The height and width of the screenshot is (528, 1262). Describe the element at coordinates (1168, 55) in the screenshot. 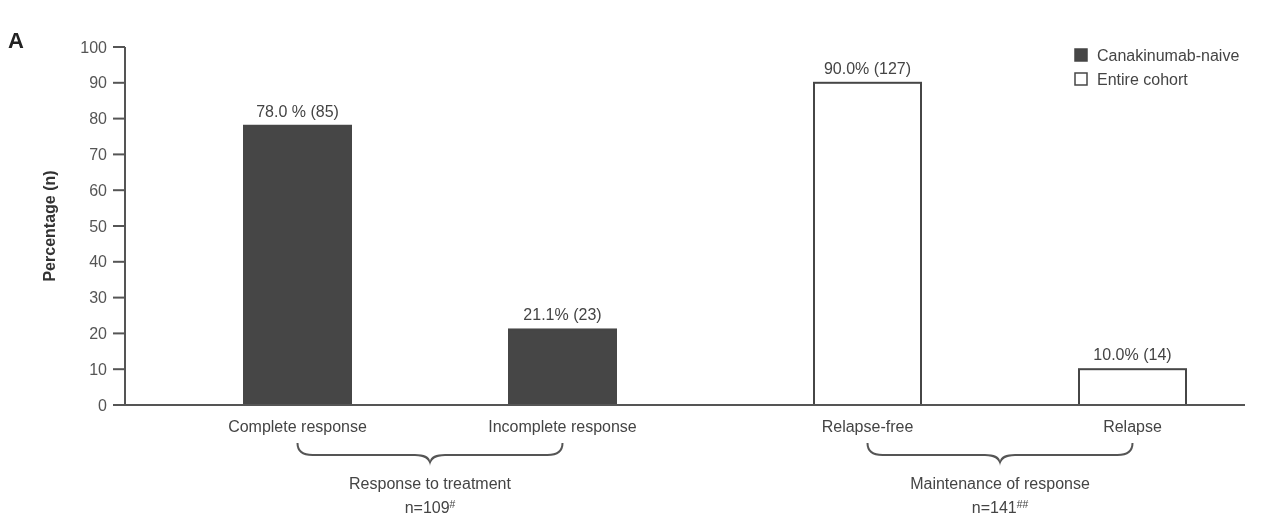

I see `legend-label: Canakinumab-naive` at that location.